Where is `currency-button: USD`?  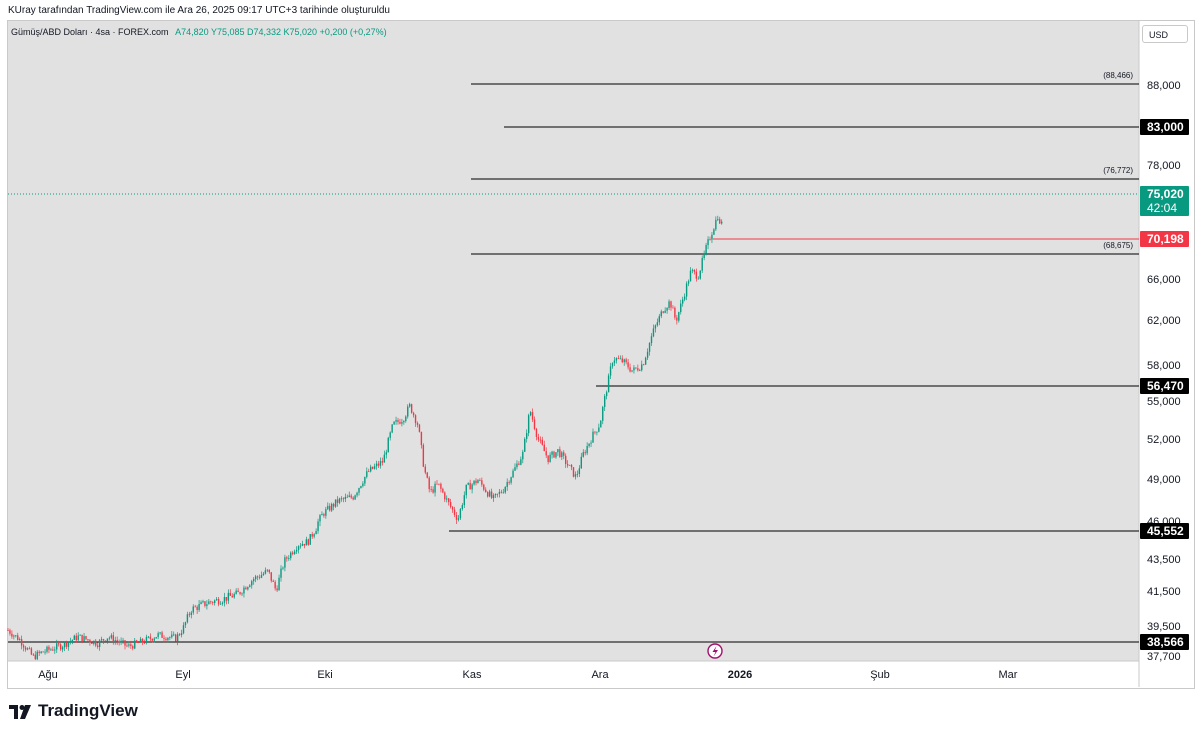
currency-button: USD is located at coordinates (1165, 34).